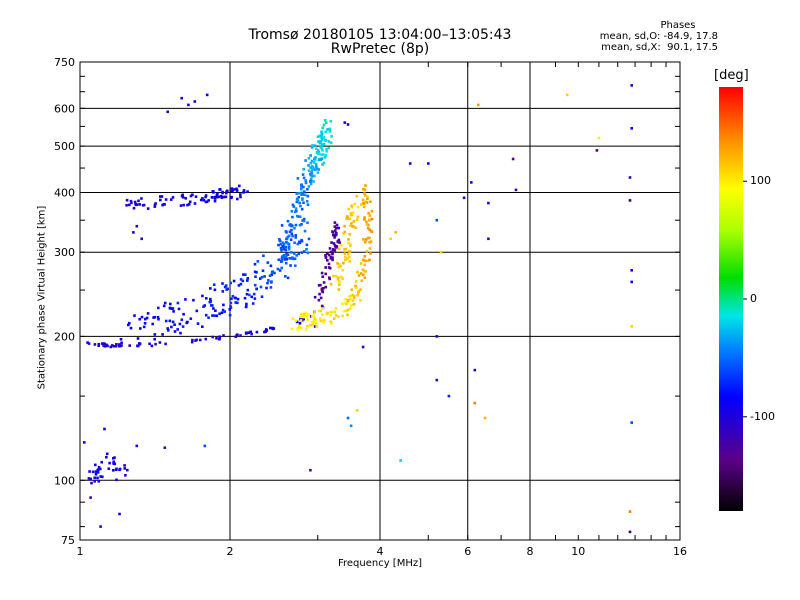 The width and height of the screenshot is (800, 600). What do you see at coordinates (380, 563) in the screenshot?
I see `x-axis-label: Frequency [MHz]` at bounding box center [380, 563].